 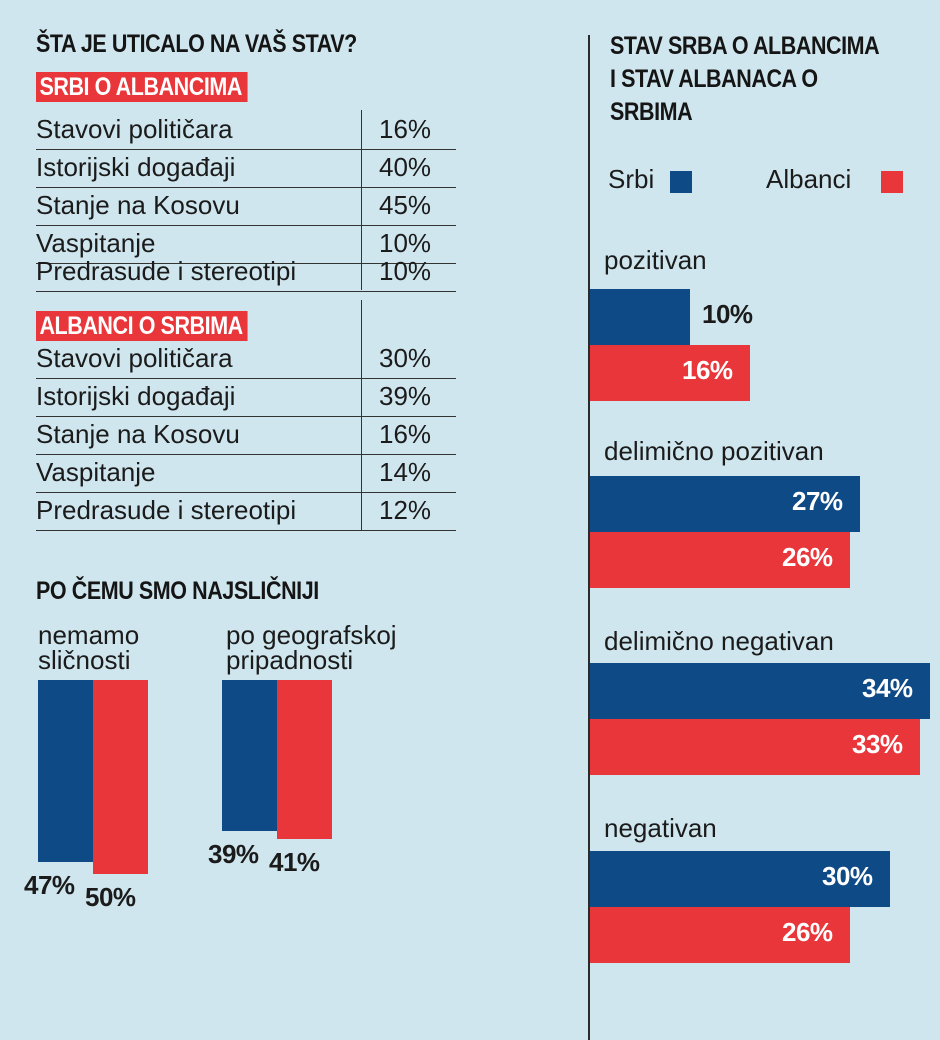 What do you see at coordinates (177, 591) in the screenshot?
I see `similarity-title: PO ČEMU SMO NAJSLIČNIJI` at bounding box center [177, 591].